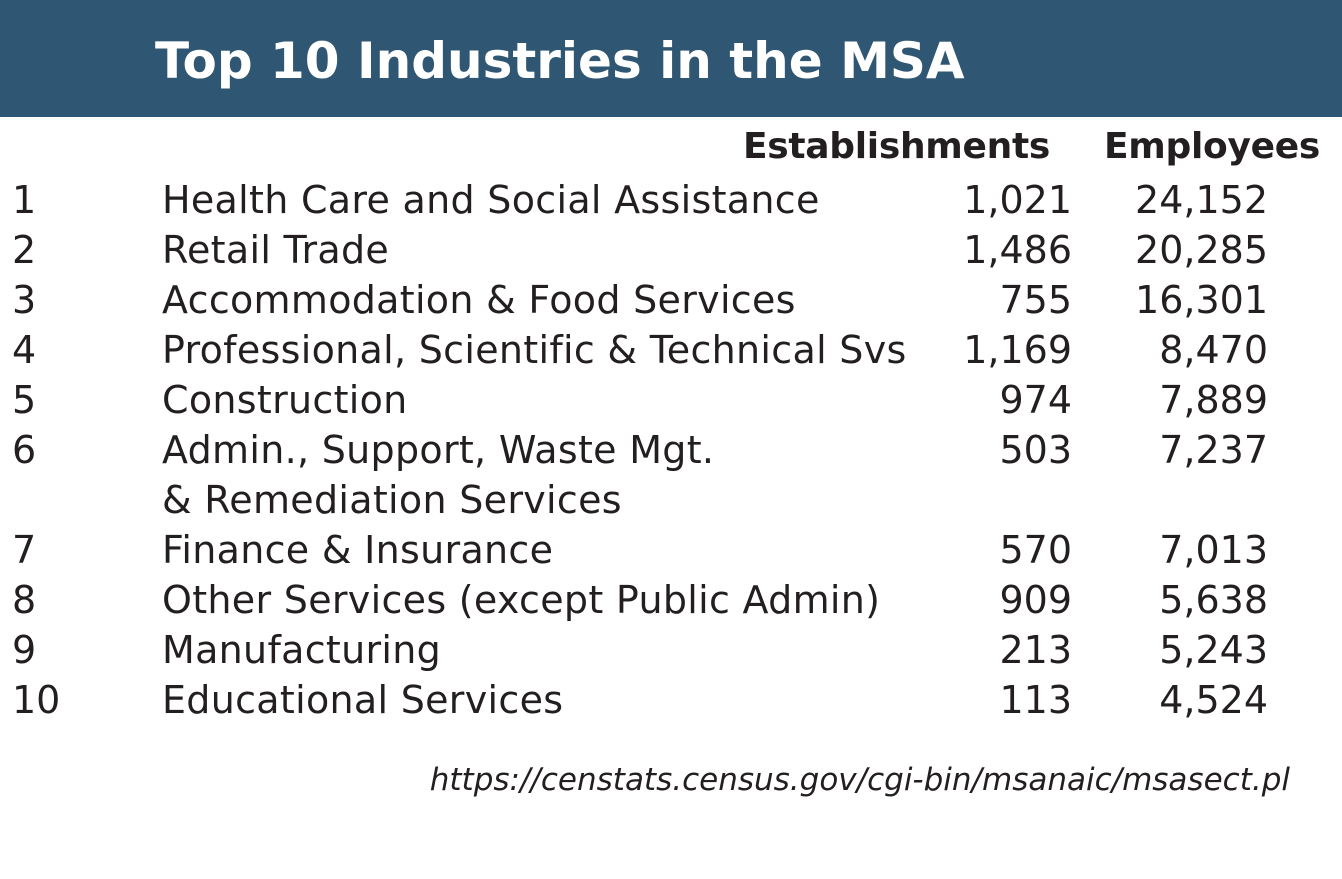  What do you see at coordinates (1017, 350) in the screenshot?
I see `establishments-value: 1,169` at bounding box center [1017, 350].